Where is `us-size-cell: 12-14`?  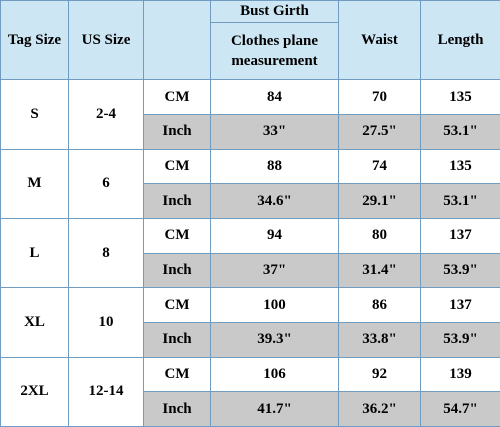 us-size-cell: 12-14 is located at coordinates (106, 391).